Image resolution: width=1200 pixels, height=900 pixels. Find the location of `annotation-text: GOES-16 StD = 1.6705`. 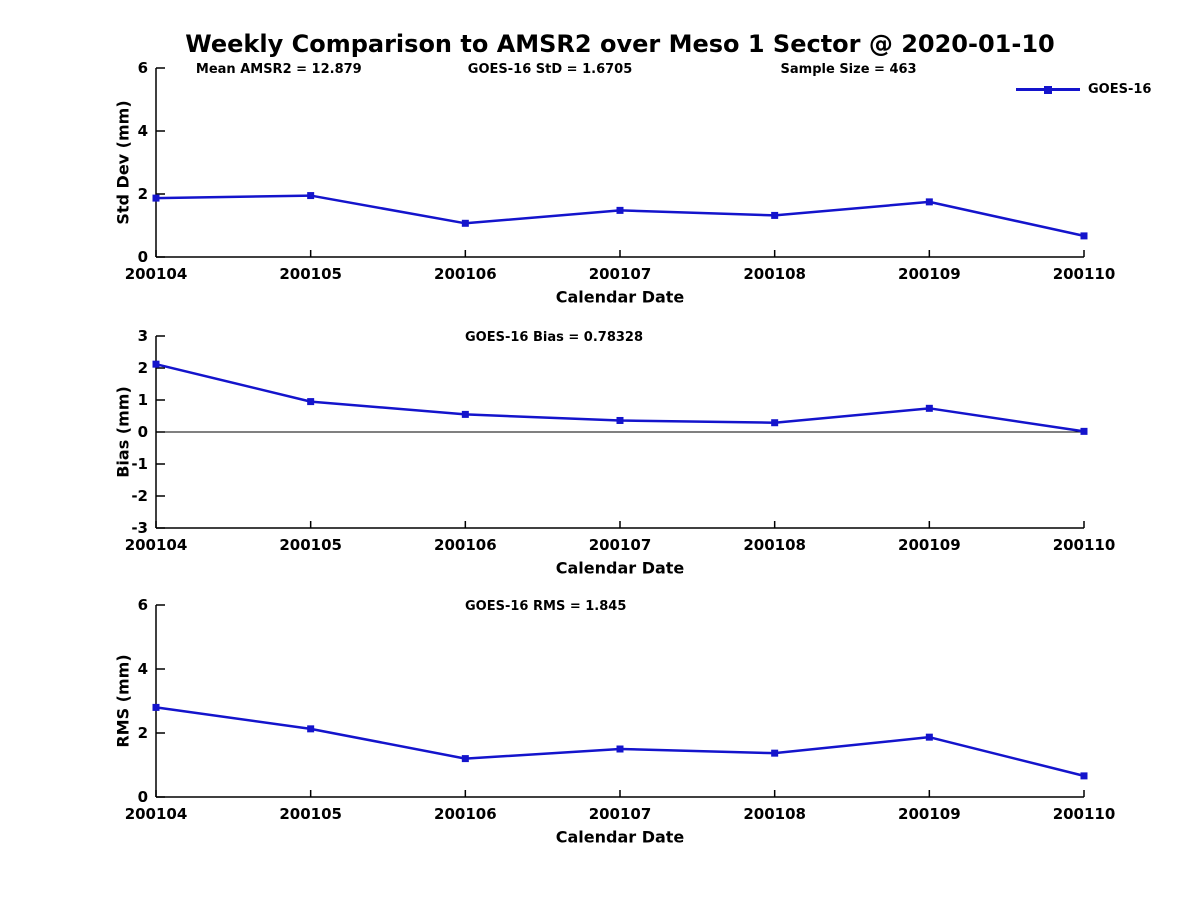

annotation-text: GOES-16 StD = 1.6705 is located at coordinates (550, 69).